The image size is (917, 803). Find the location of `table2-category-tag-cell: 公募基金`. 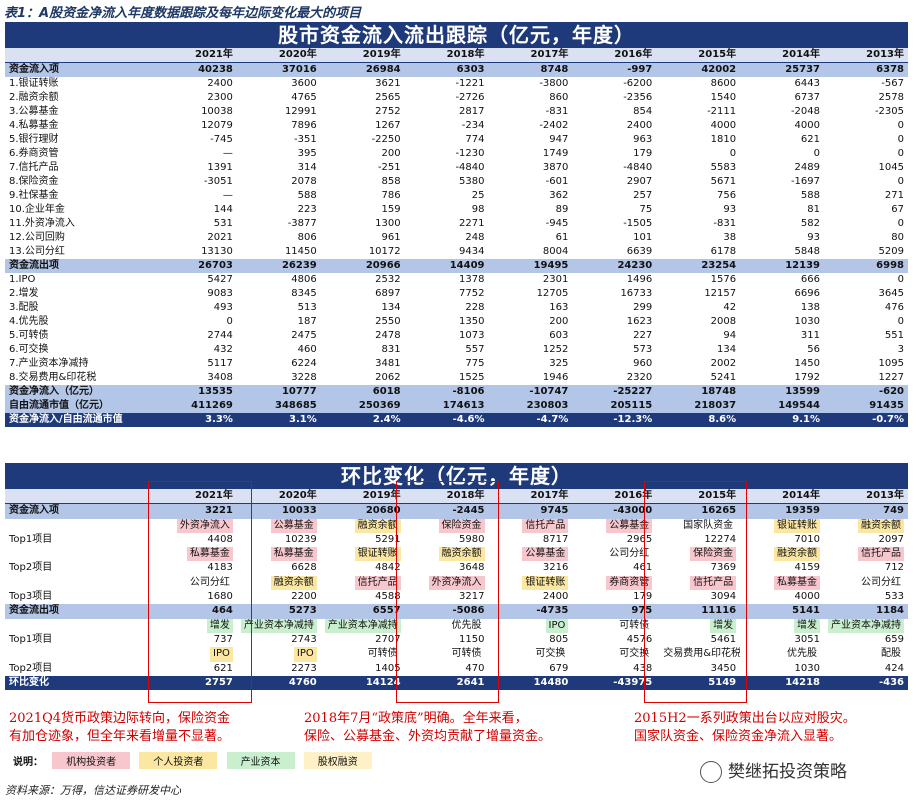

table2-category-tag-cell: 公募基金 is located at coordinates (614, 525).